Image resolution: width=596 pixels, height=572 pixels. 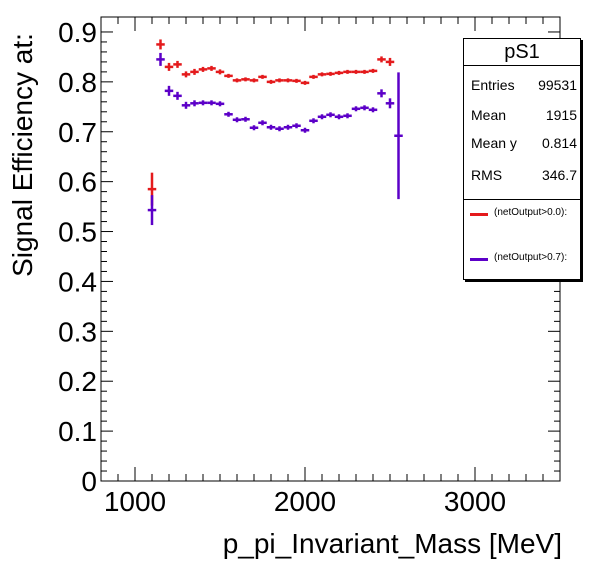 I want to click on stats-row-mean: Mean 1915, so click(x=522, y=117).